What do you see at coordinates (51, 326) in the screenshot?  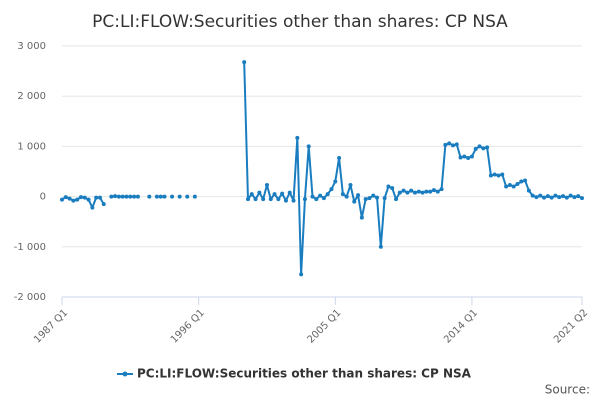 I see `x-tick-label: 1987 Q1` at bounding box center [51, 326].